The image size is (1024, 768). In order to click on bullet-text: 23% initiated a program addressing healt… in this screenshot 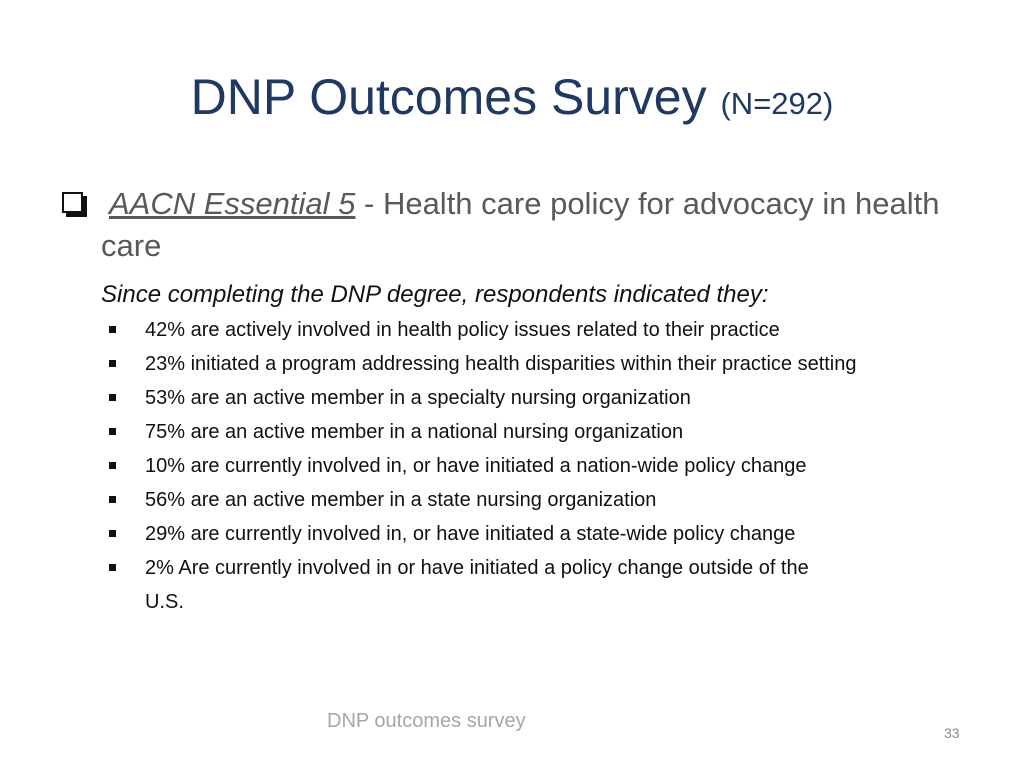, I will do `click(501, 364)`.